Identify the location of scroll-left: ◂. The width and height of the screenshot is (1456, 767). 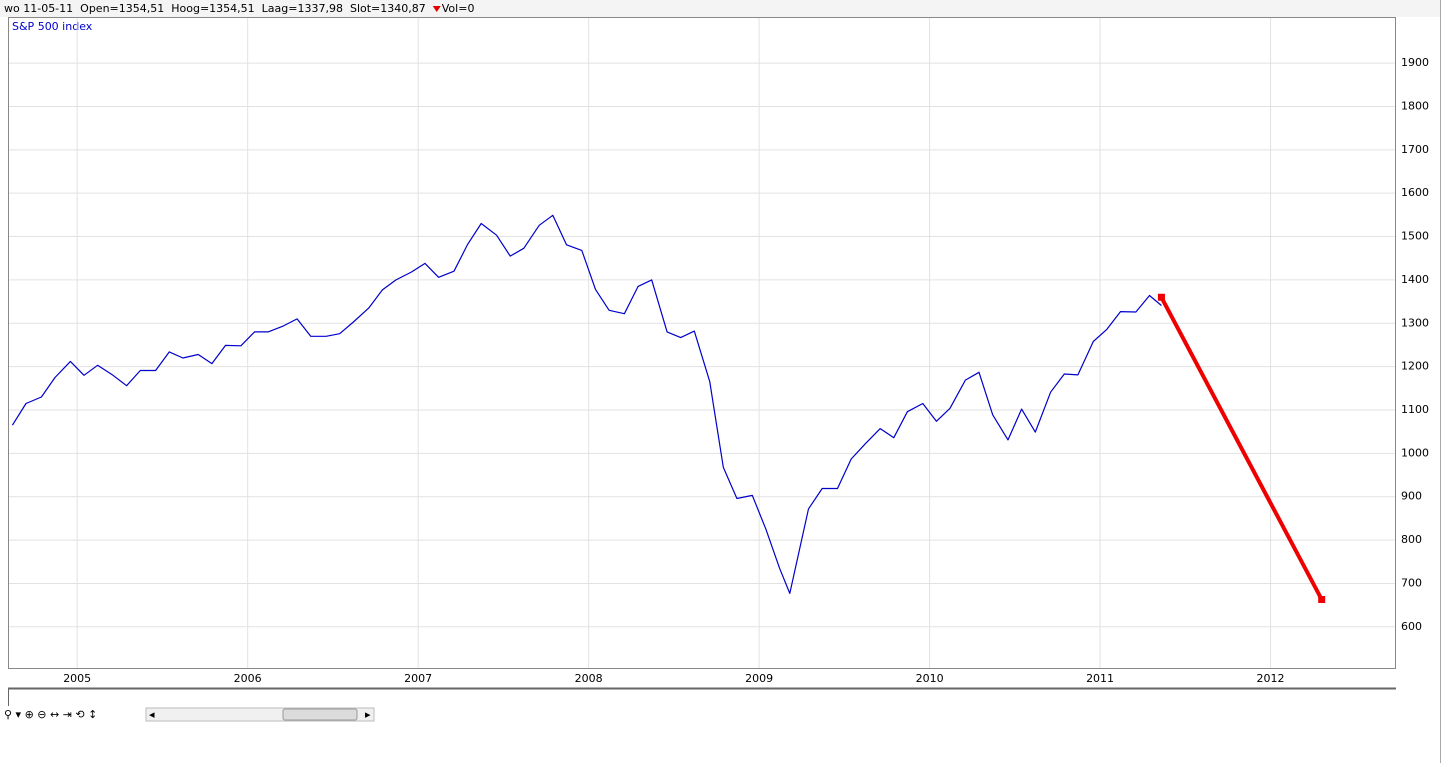
(152, 714).